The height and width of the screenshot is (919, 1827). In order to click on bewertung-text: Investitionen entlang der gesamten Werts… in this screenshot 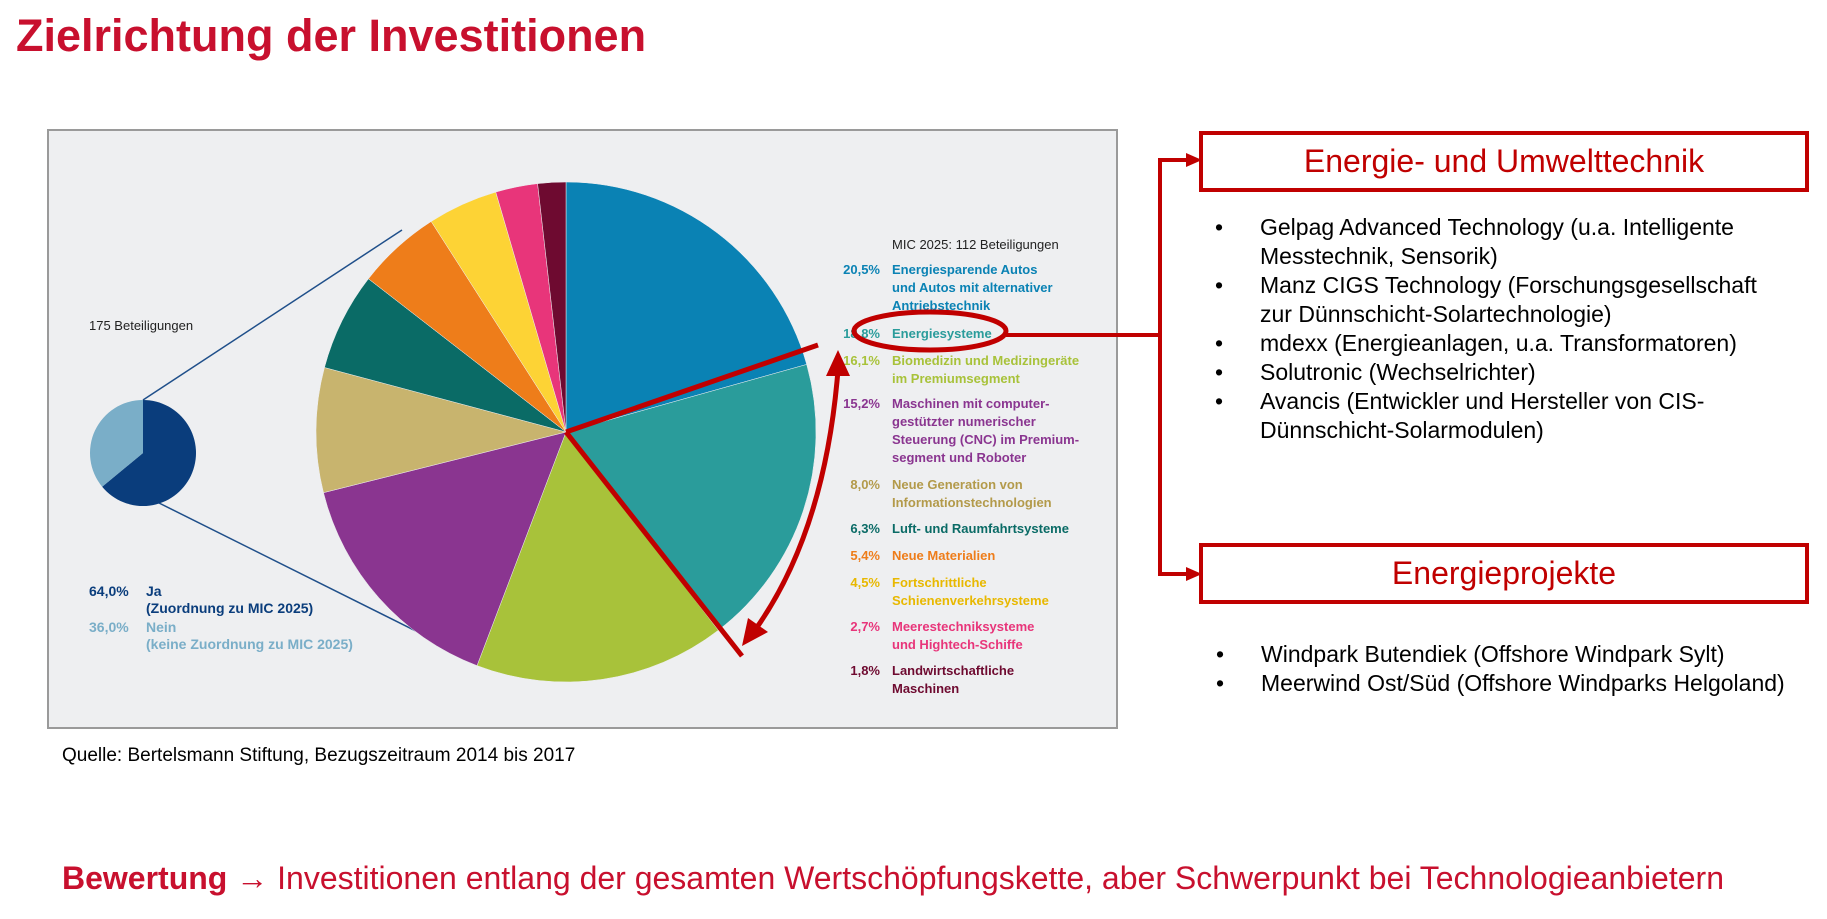, I will do `click(1000, 878)`.